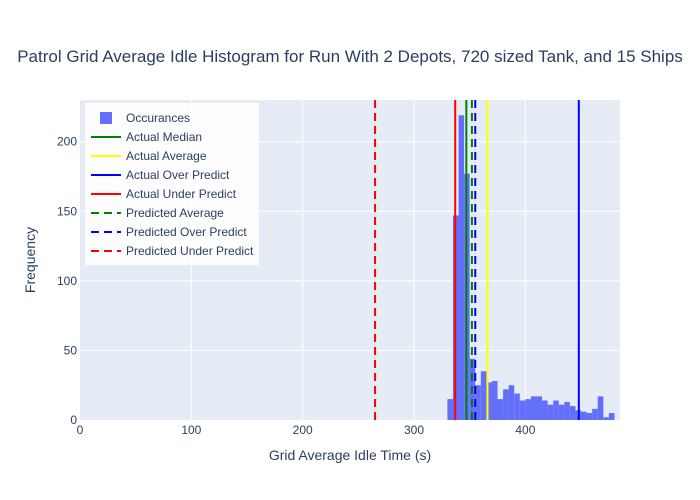 This screenshot has height=500, width=700. Describe the element at coordinates (80, 430) in the screenshot. I see `x-tick-label: 0` at that location.